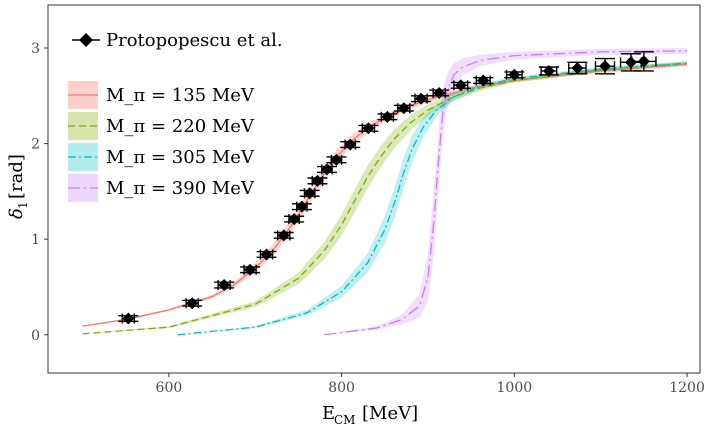 The height and width of the screenshot is (429, 706). Describe the element at coordinates (344, 420) in the screenshot. I see `svg-text: CM` at that location.